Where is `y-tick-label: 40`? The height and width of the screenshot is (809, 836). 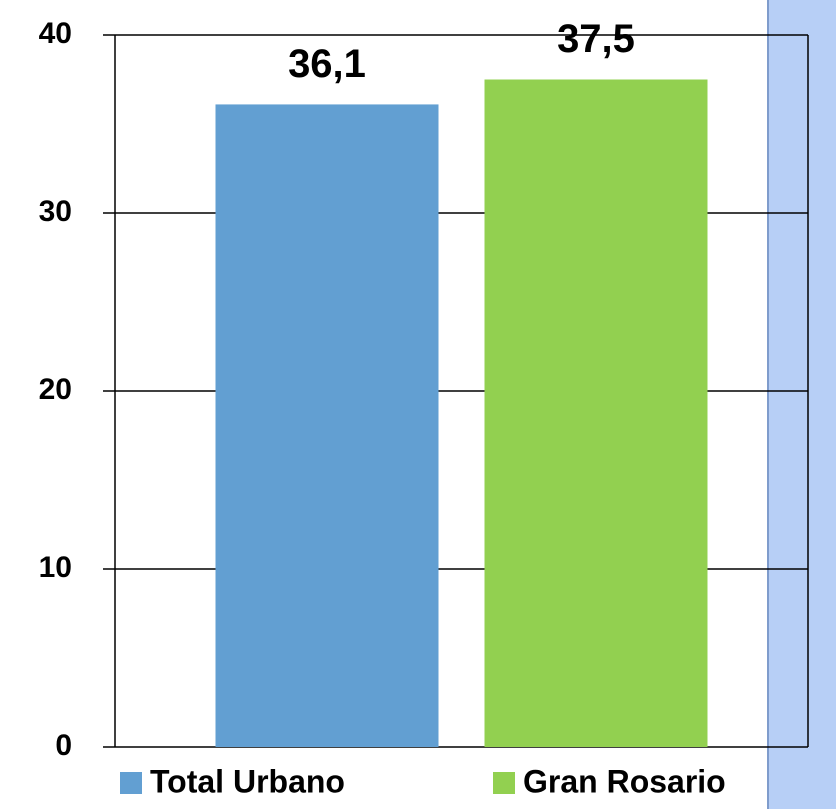
y-tick-label: 40 is located at coordinates (55, 33).